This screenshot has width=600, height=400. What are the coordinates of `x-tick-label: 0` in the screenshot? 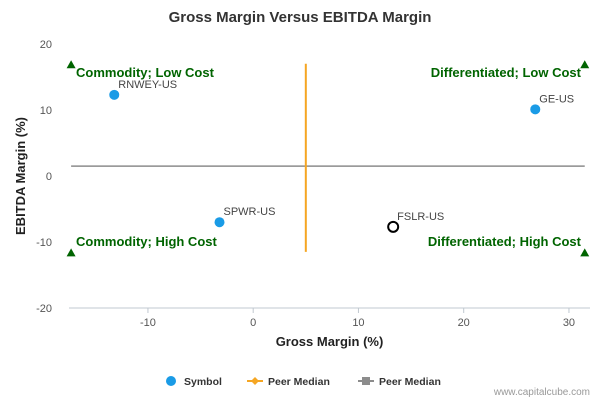 It's located at (253, 323).